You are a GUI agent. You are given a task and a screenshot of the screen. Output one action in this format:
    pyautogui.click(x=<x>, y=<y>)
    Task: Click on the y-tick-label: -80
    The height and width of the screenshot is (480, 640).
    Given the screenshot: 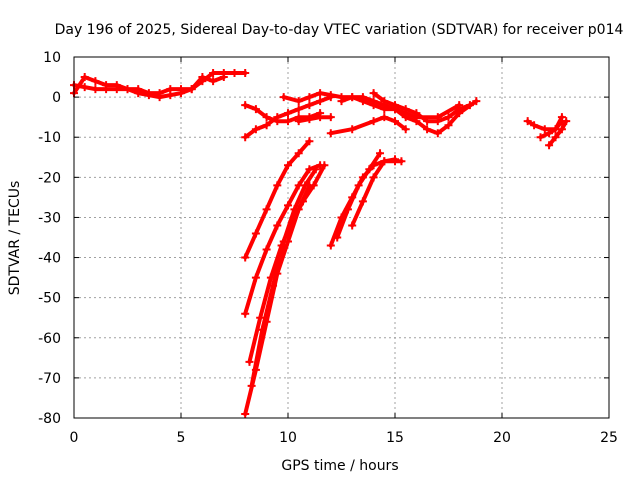 What is the action you would take?
    pyautogui.click(x=49, y=419)
    